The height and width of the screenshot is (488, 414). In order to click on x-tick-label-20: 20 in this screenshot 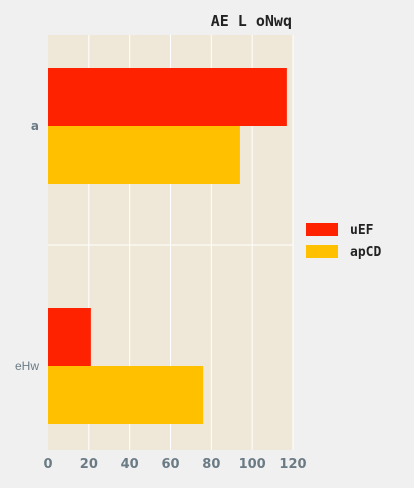, I will do `click(89, 464)`.